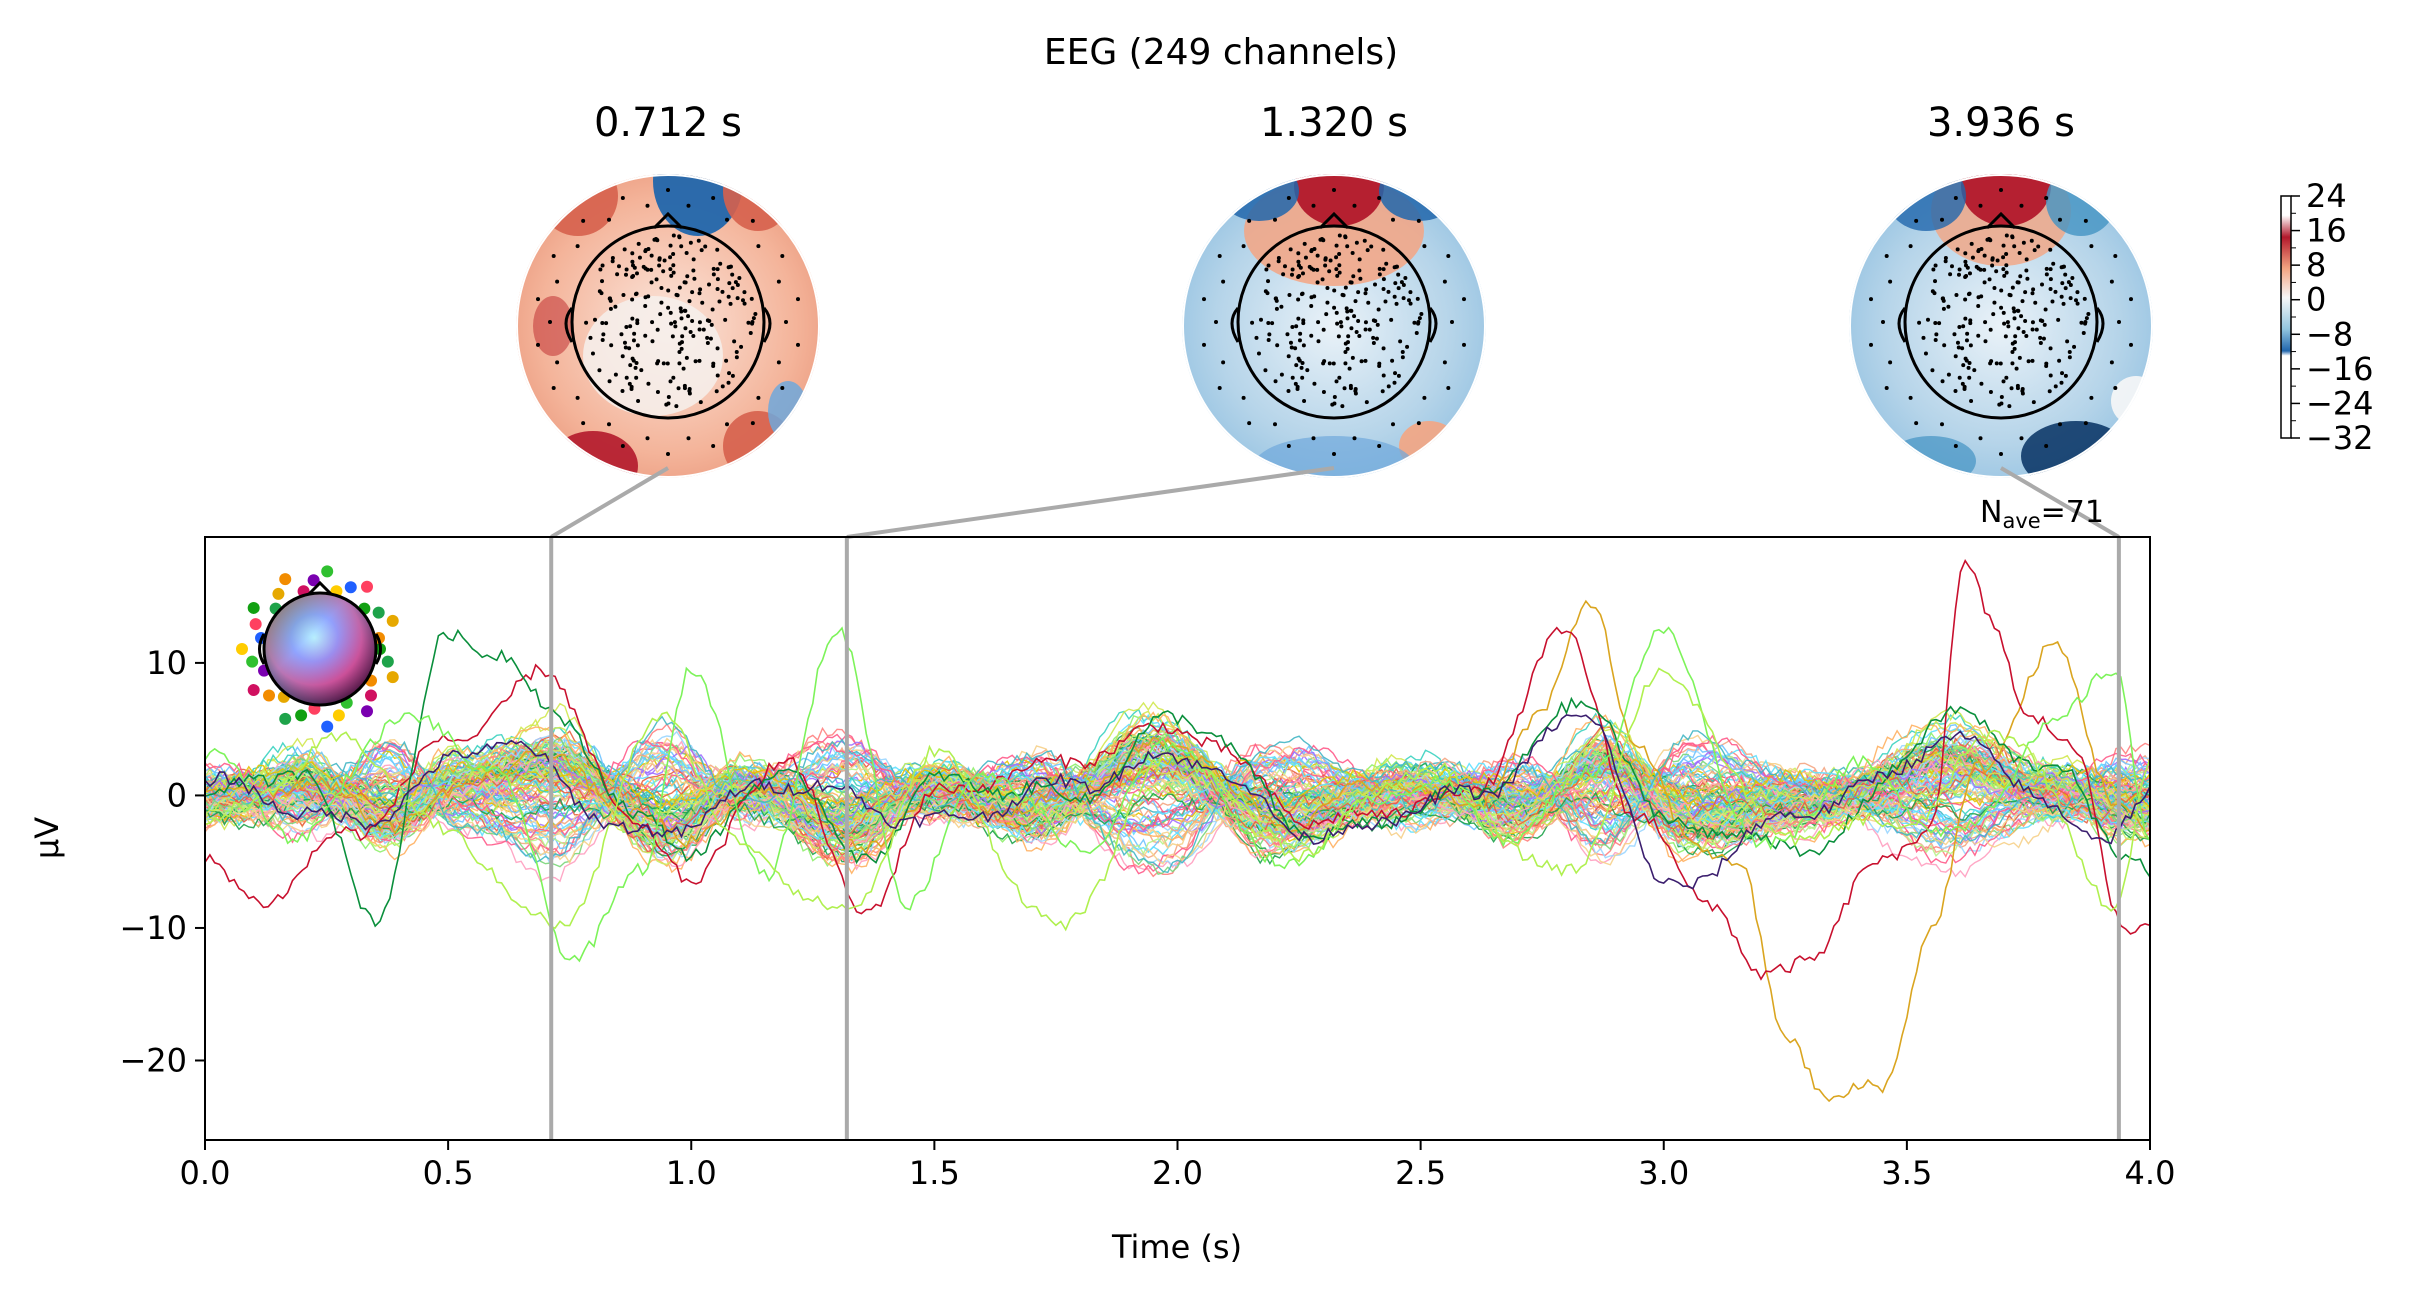 The image size is (2429, 1294). I want to click on topomap-field, so click(1334, 326).